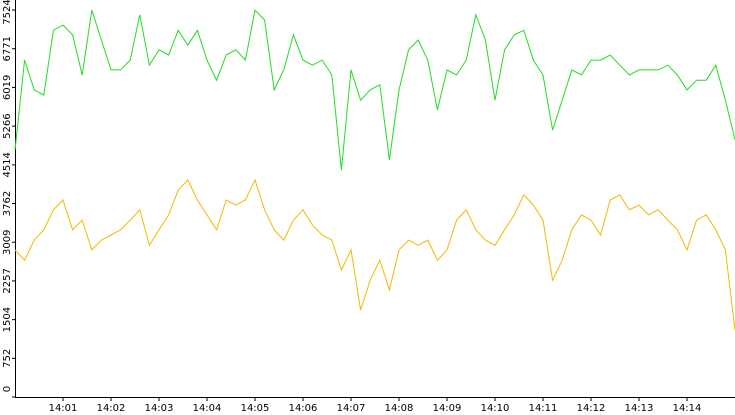  I want to click on y-tick-label: 2257, so click(7, 280).